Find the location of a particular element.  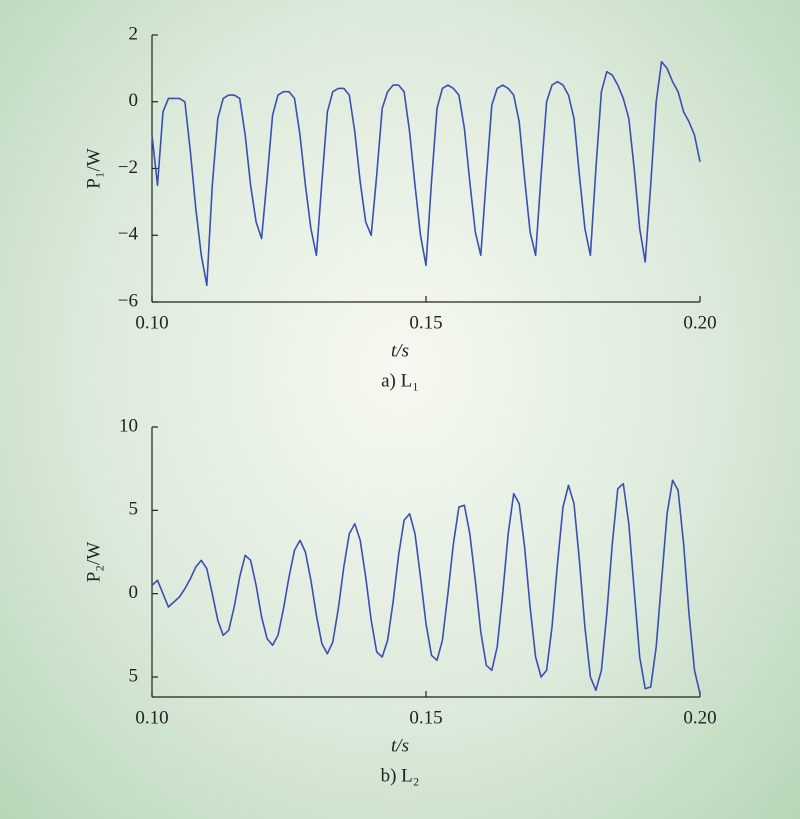

caption: a) L₁ is located at coordinates (400, 380).